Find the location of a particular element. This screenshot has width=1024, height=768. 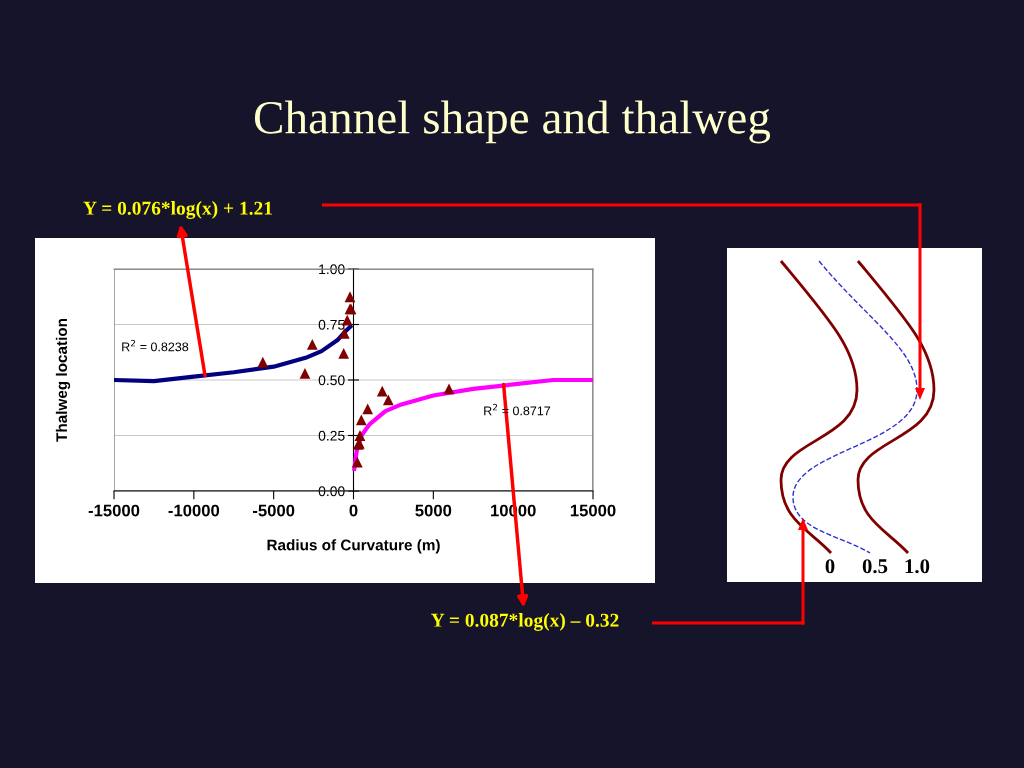

x-tick-label: 0 is located at coordinates (353, 510).